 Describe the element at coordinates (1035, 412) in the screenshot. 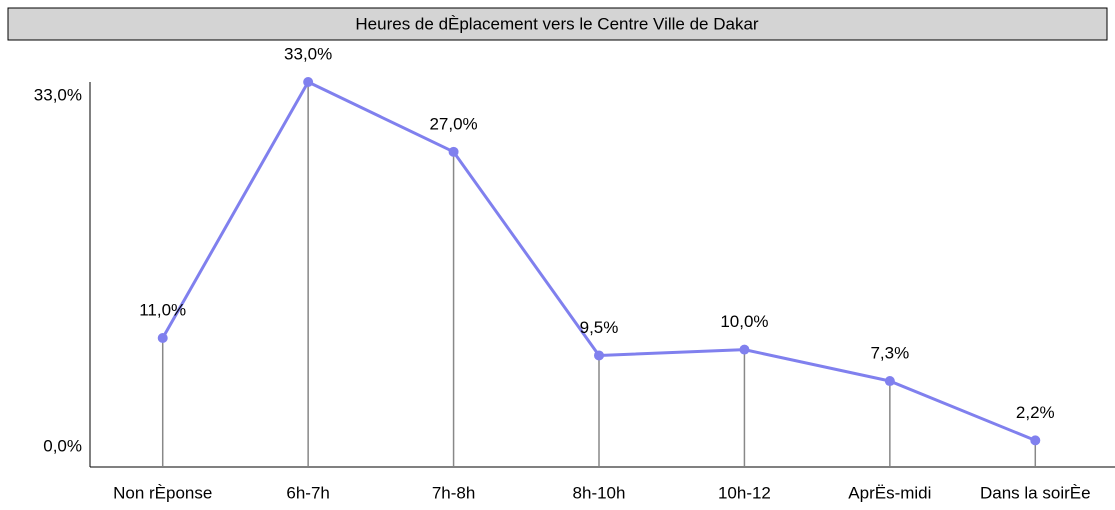

I see `data-label: 2,2%` at that location.